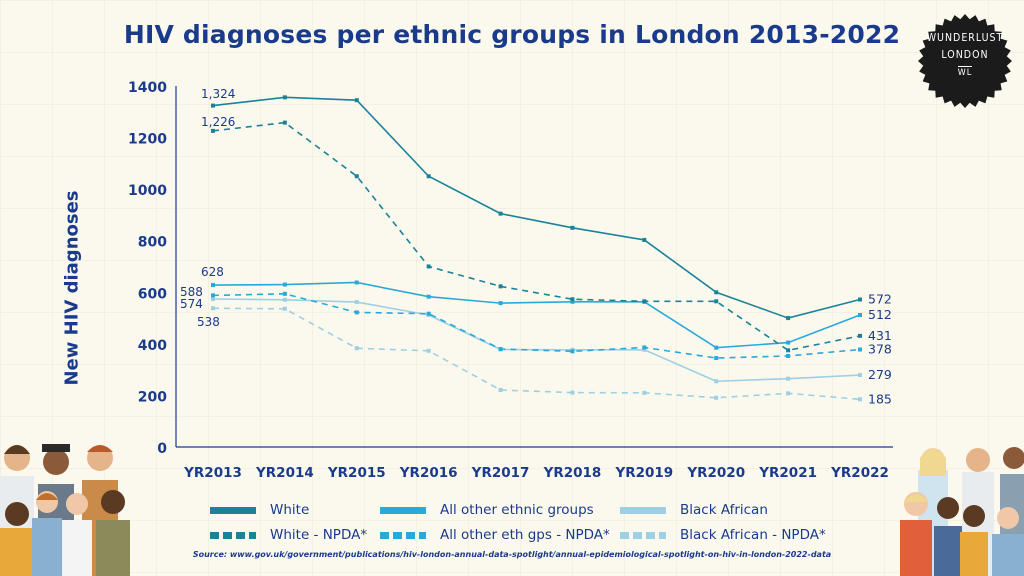  What do you see at coordinates (191, 292) in the screenshot?
I see `data-label-start: 588` at bounding box center [191, 292].